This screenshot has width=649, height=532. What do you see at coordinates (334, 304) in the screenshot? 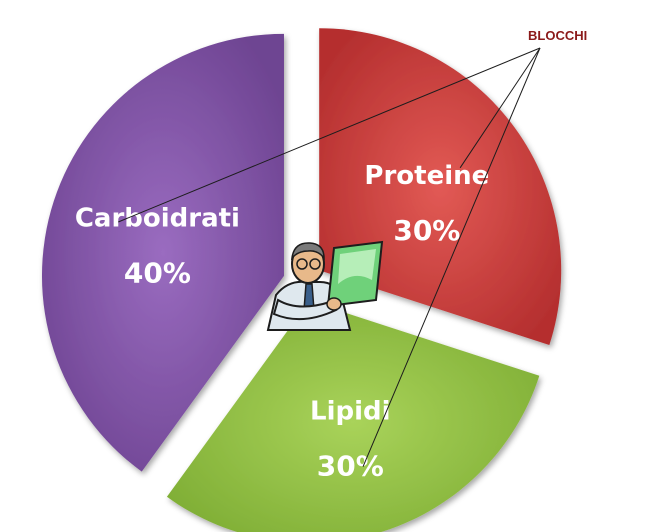
I see `doctor-hand` at bounding box center [334, 304].